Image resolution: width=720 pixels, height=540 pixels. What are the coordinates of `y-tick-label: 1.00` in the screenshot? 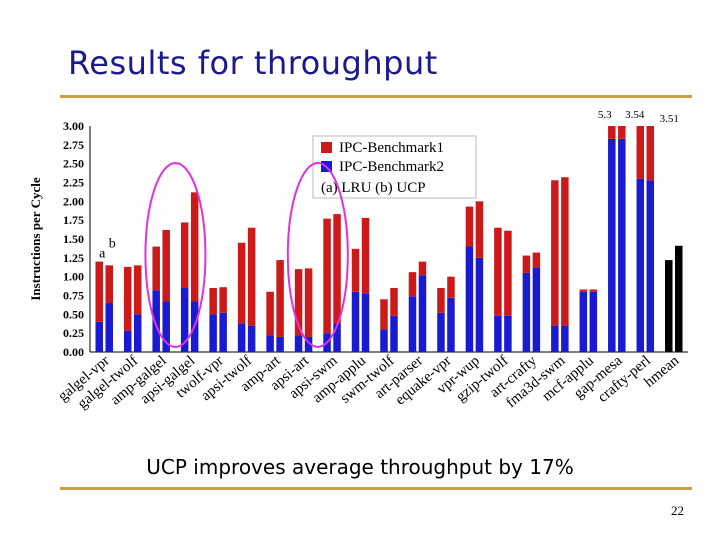 It's located at (73, 277).